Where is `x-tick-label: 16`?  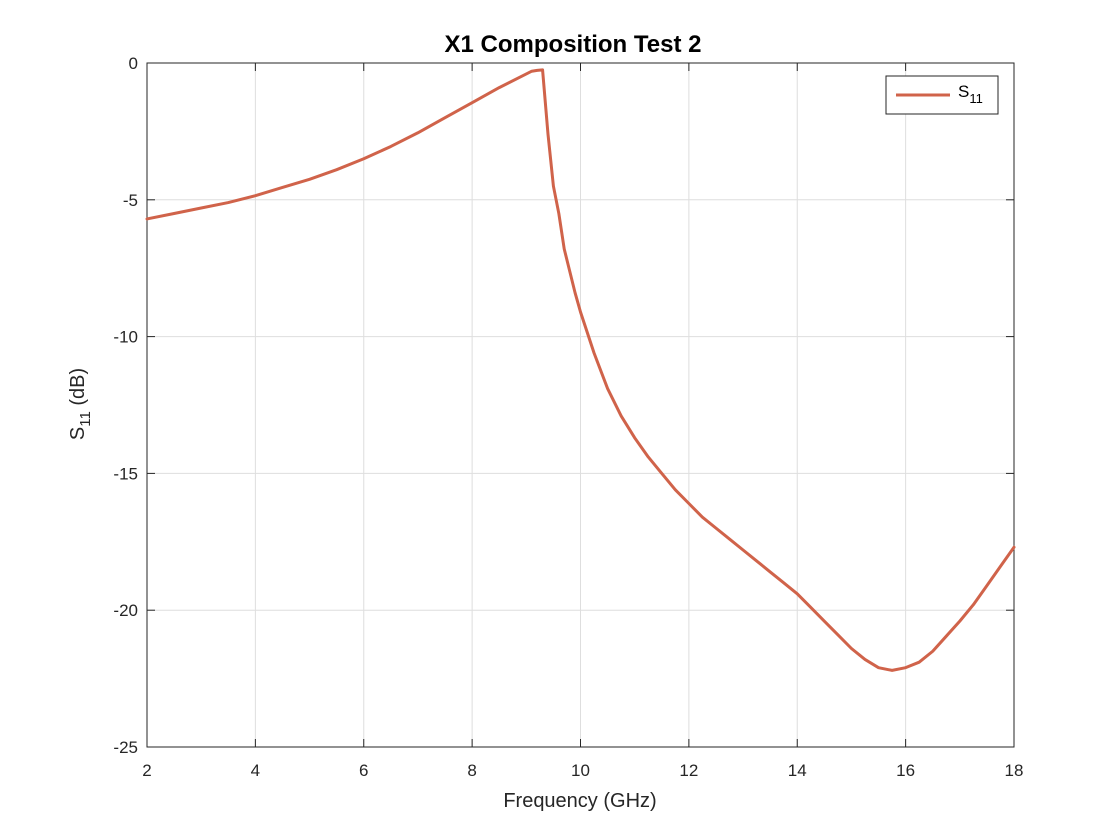 x-tick-label: 16 is located at coordinates (905, 770).